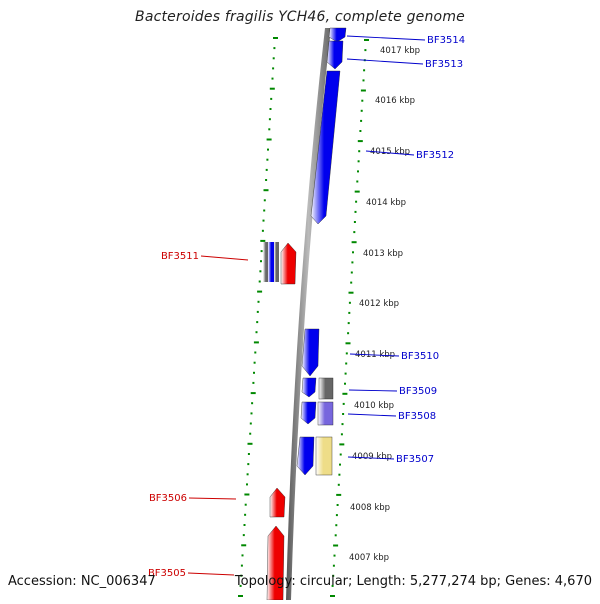  What do you see at coordinates (167, 573) in the screenshot?
I see `gene-label-bf3505: BF3505` at bounding box center [167, 573].